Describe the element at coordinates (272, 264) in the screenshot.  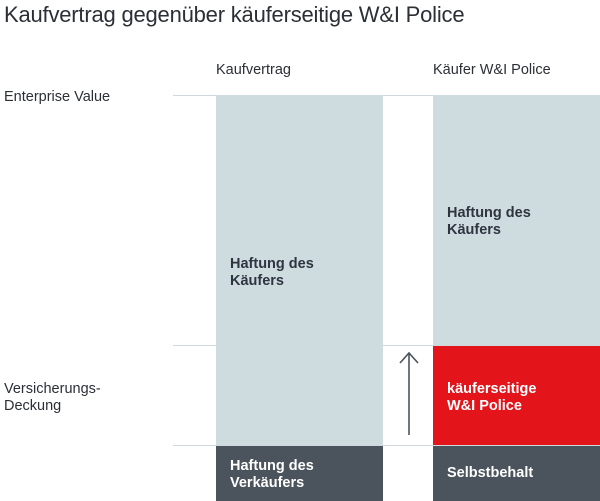
I see `left-buyer-liability-line1: Haftung des` at that location.